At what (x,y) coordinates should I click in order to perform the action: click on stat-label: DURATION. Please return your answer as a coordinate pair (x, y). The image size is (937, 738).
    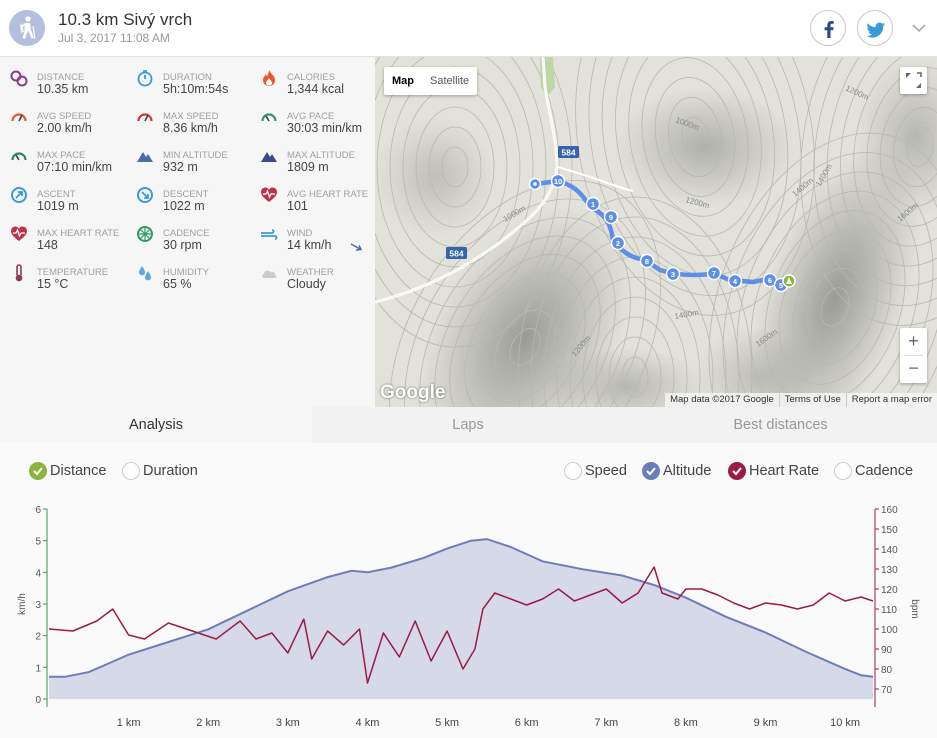
    Looking at the image, I should click on (187, 77).